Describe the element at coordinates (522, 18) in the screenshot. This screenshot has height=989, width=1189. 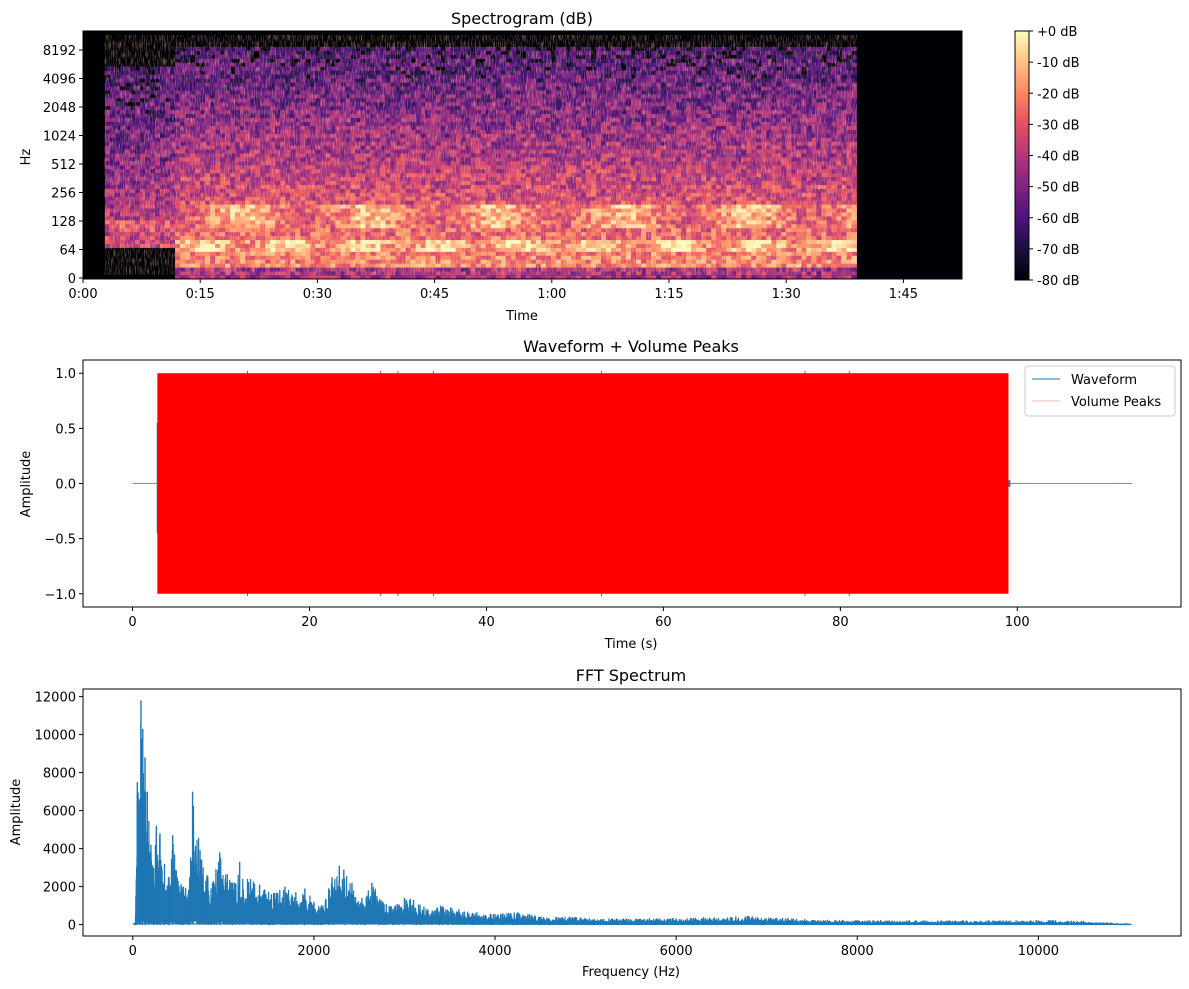
I see `spectrogram-title: Spectrogram (dB)` at that location.